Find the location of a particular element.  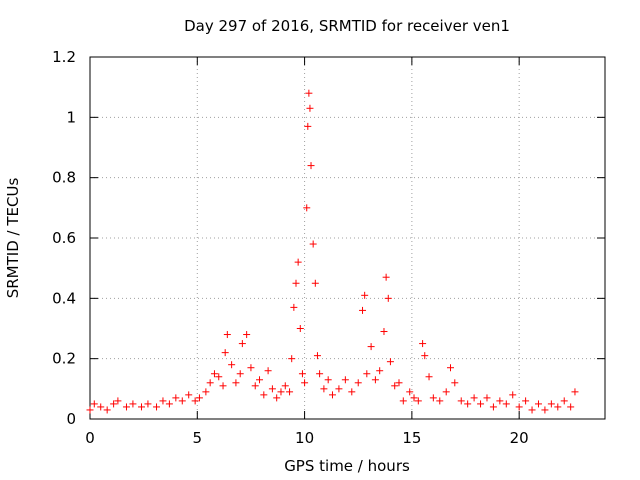

x-tick-label: 0 is located at coordinates (90, 438).